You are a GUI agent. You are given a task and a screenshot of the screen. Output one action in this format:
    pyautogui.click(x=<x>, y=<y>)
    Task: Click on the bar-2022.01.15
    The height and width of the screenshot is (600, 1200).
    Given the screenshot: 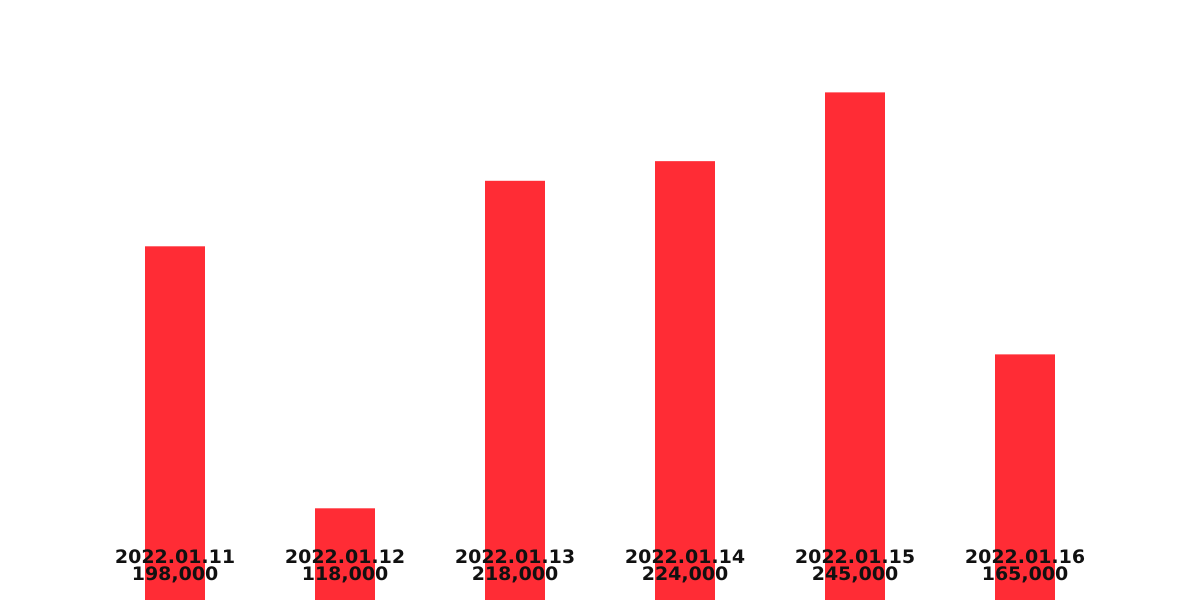 What is the action you would take?
    pyautogui.click(x=855, y=346)
    